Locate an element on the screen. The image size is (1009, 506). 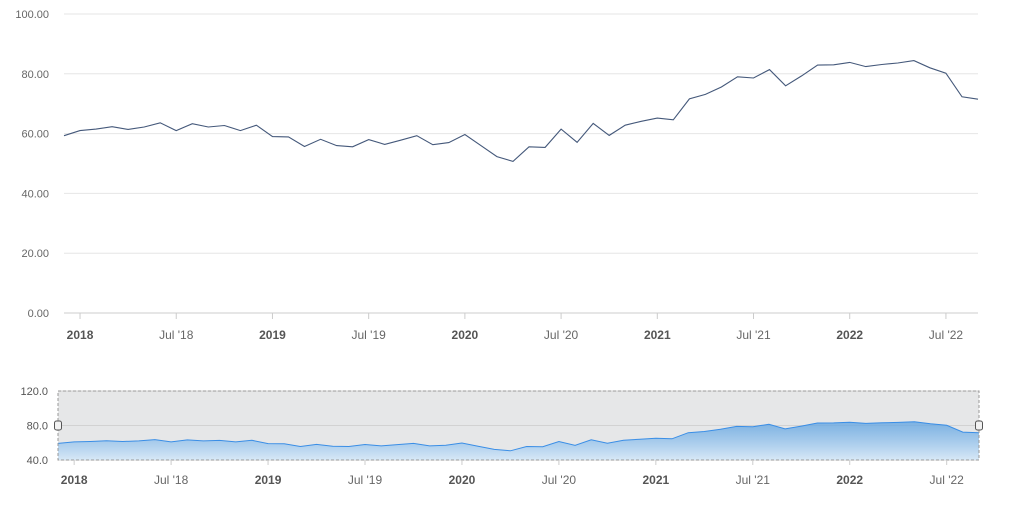
main-x-tick-label: Jul '22 is located at coordinates (946, 335).